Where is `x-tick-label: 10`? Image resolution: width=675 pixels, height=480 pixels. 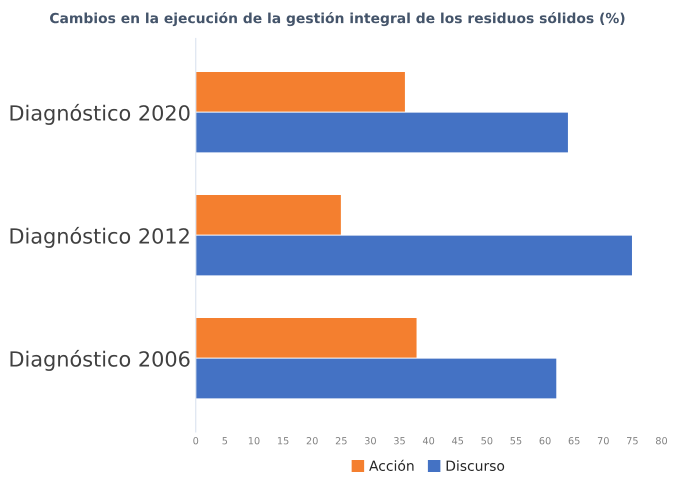 x-tick-label: 10 is located at coordinates (254, 440).